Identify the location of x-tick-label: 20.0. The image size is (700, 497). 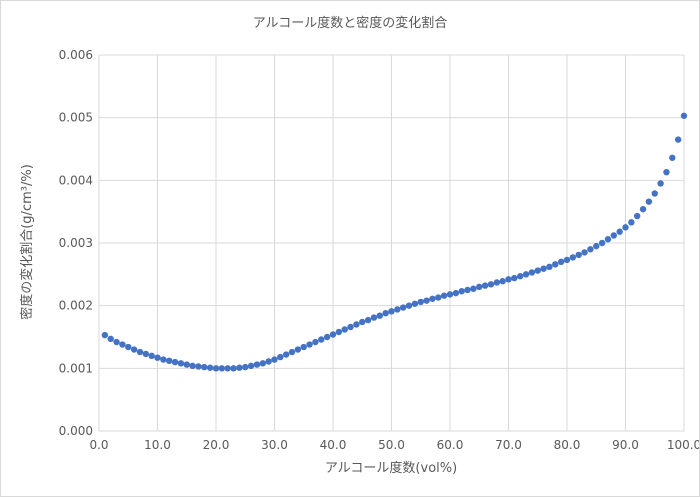
(216, 445).